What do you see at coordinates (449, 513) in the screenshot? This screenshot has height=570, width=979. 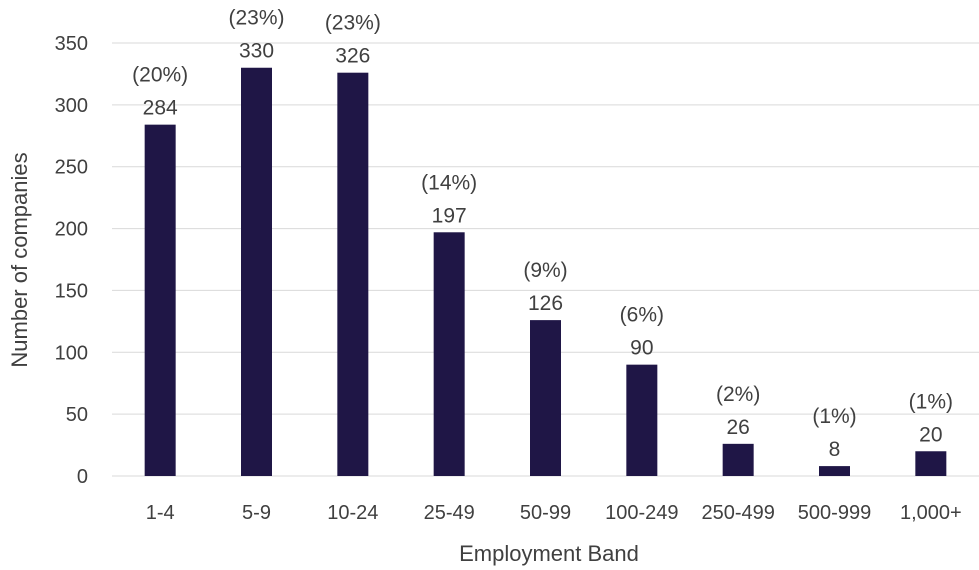 I see `x-tick-label: 25-49` at bounding box center [449, 513].